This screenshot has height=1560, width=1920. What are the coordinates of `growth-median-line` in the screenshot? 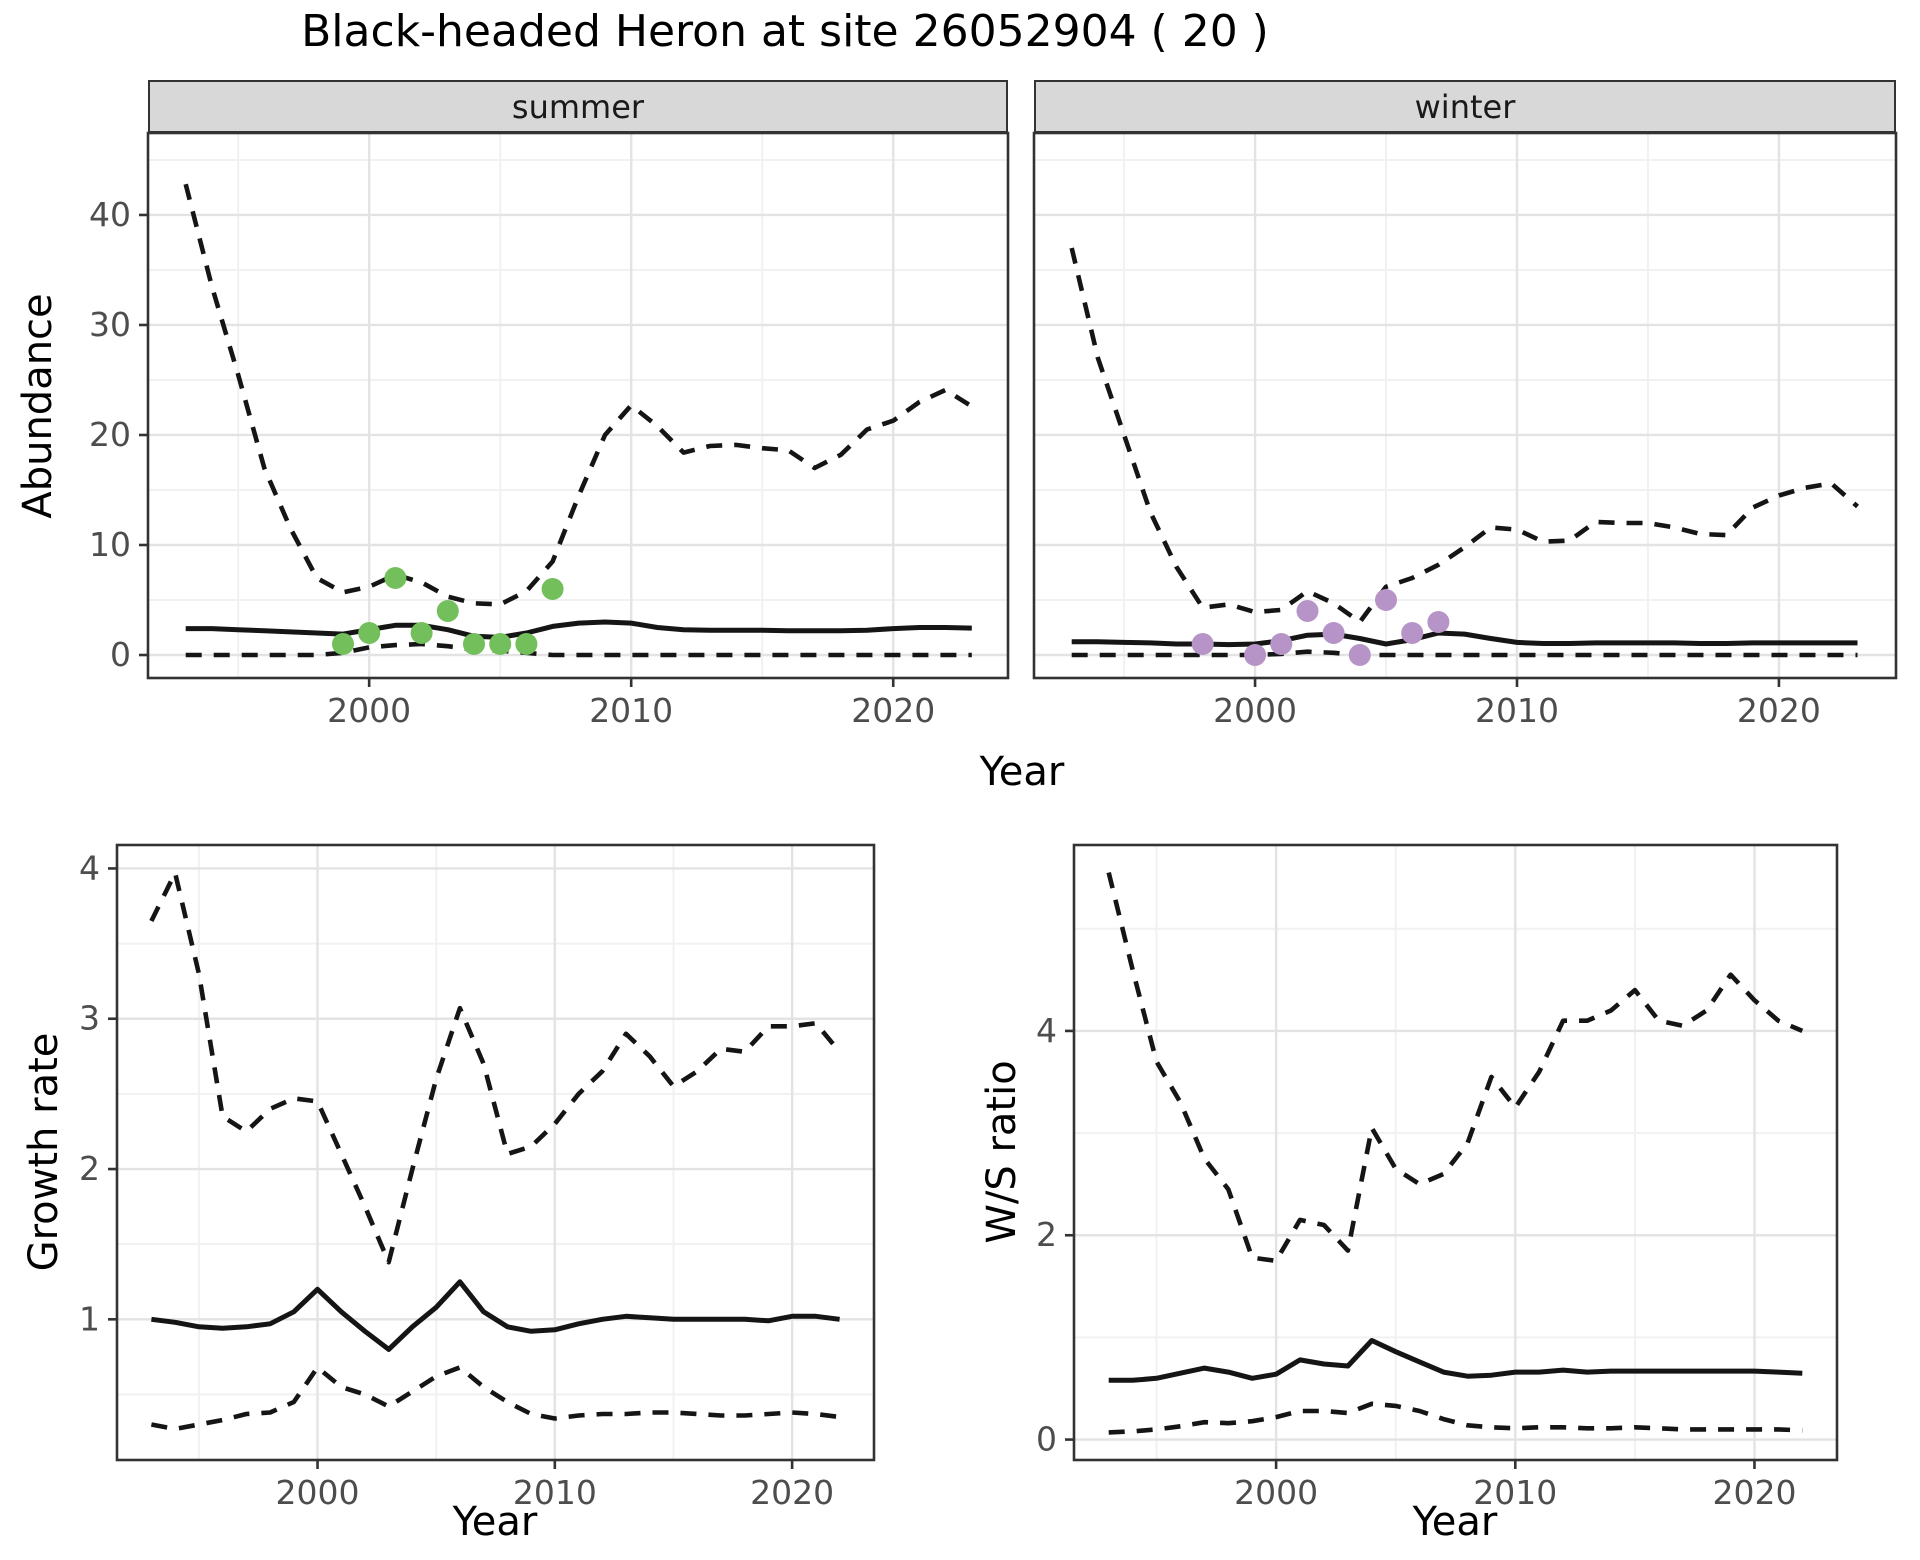 It's located at (495, 1315).